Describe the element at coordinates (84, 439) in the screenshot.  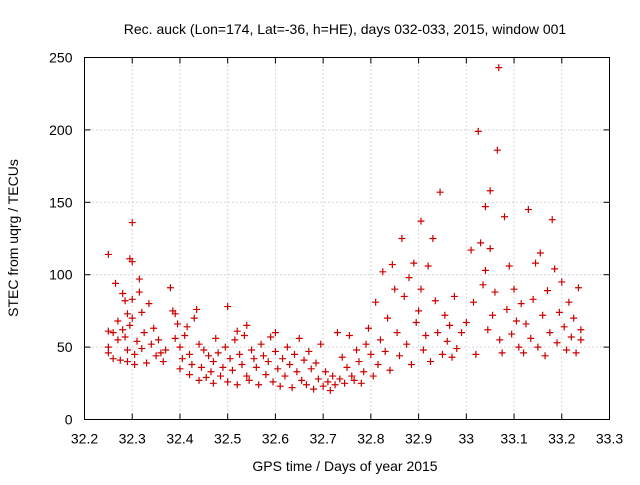
I see `x-tick-label: 32.2` at that location.